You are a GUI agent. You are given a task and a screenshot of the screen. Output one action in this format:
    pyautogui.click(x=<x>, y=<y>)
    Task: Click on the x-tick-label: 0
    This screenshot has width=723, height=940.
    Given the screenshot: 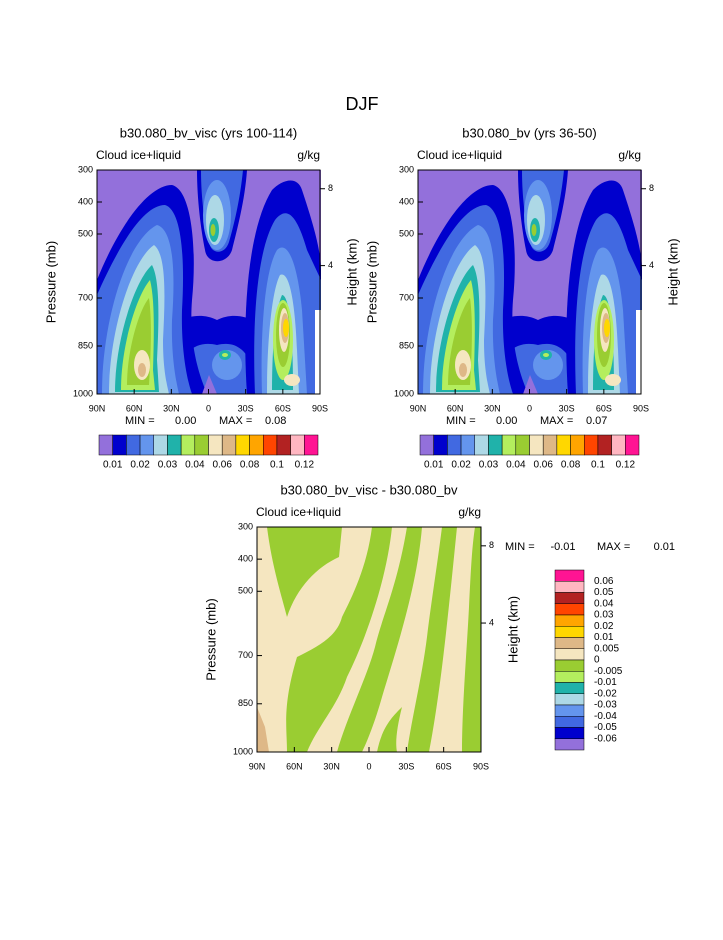 What is the action you would take?
    pyautogui.click(x=208, y=408)
    